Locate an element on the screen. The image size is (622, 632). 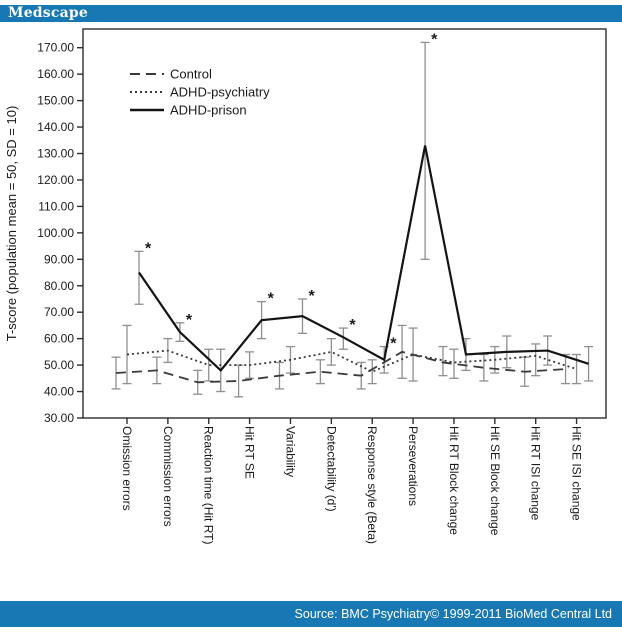
y-tick-label: 170.00 is located at coordinates (55, 48).